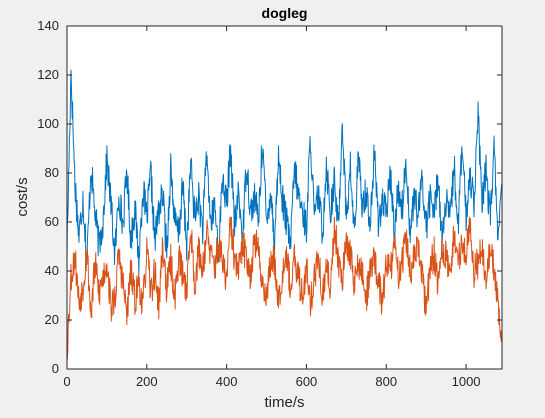 The height and width of the screenshot is (418, 545). I want to click on chart-title: dogleg, so click(285, 13).